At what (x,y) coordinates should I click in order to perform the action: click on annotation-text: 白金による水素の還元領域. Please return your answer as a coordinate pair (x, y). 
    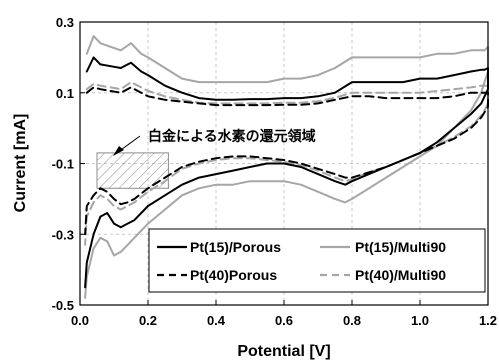
    Looking at the image, I should click on (232, 136).